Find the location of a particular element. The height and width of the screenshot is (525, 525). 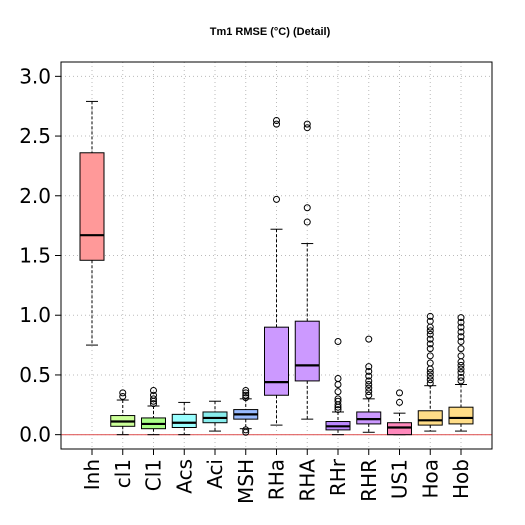

box-Acs is located at coordinates (184, 418).